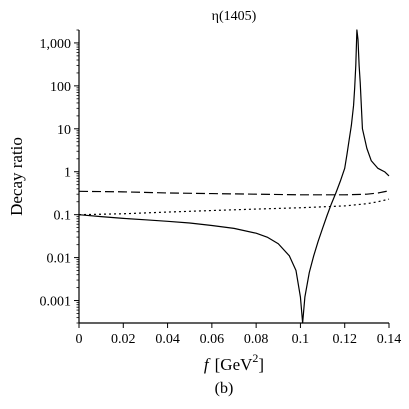 The height and width of the screenshot is (409, 409). Describe the element at coordinates (344, 339) in the screenshot. I see `x-tick-label: 0.12` at that location.